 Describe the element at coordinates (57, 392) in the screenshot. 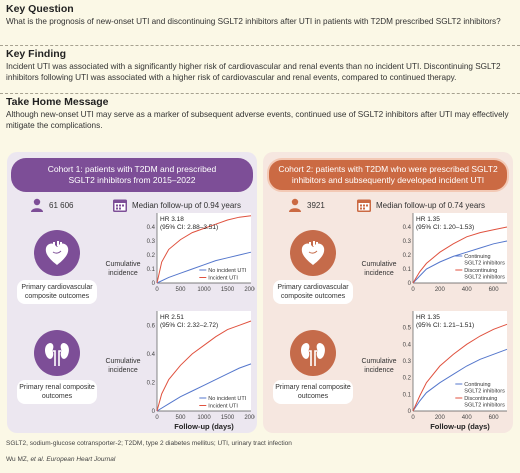

I see `cohort1-renal-label: Primary renal composite outcomes` at that location.